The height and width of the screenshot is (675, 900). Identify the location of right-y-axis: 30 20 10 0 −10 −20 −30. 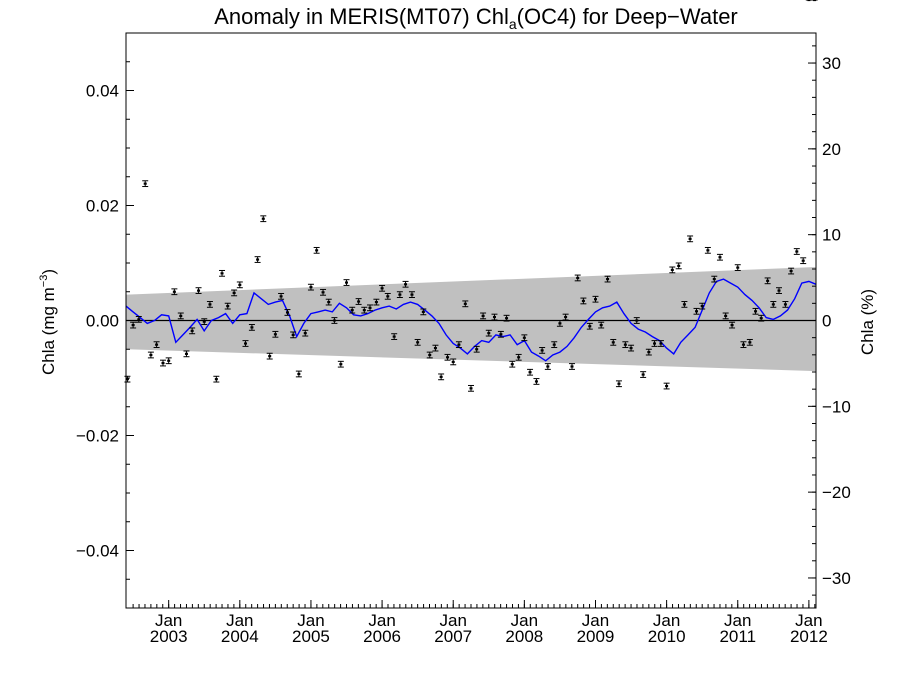
(829, 320).